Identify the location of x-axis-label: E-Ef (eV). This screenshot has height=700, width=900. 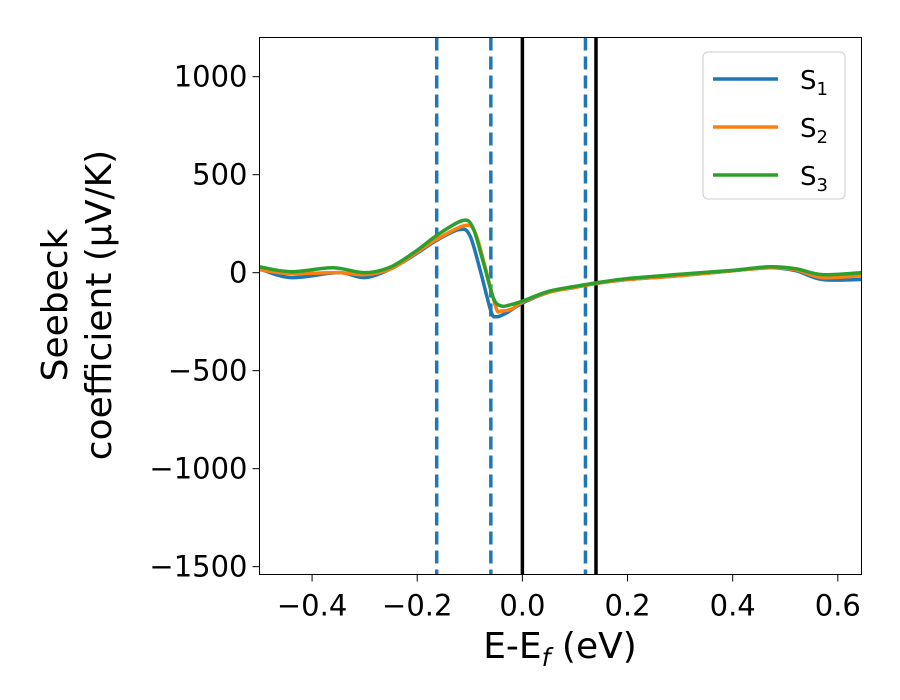
(560, 649).